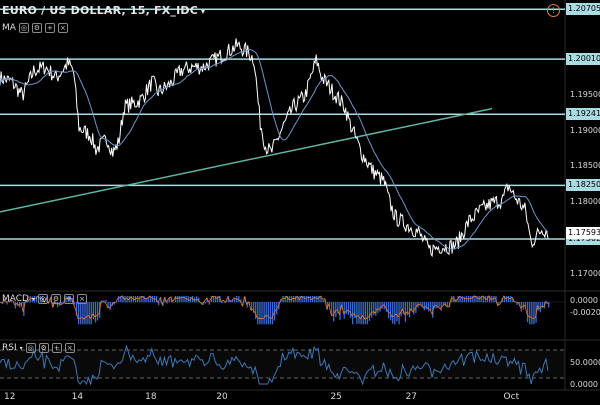  What do you see at coordinates (9, 348) in the screenshot?
I see `rsi-label: RSI` at bounding box center [9, 348].